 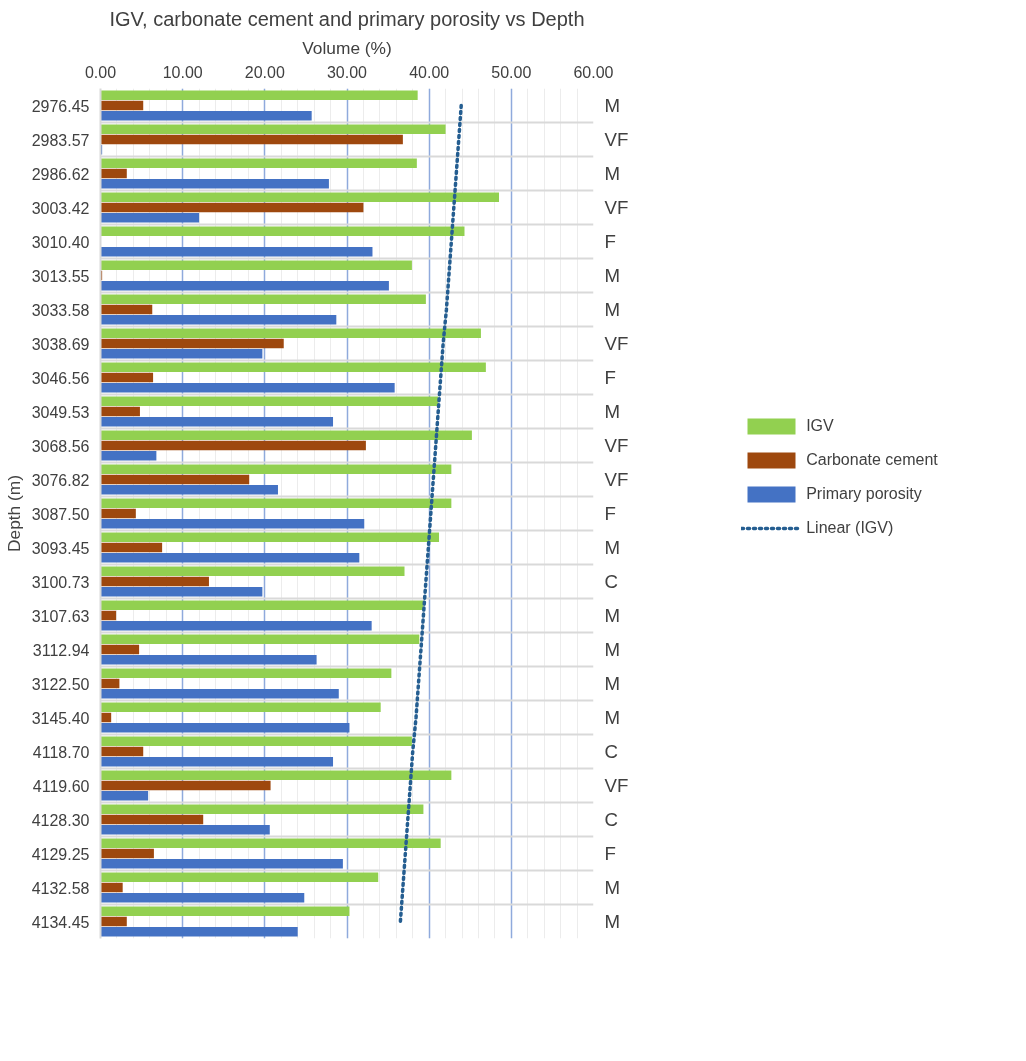 I want to click on y-tick-label: 4134.45, so click(x=60, y=922).